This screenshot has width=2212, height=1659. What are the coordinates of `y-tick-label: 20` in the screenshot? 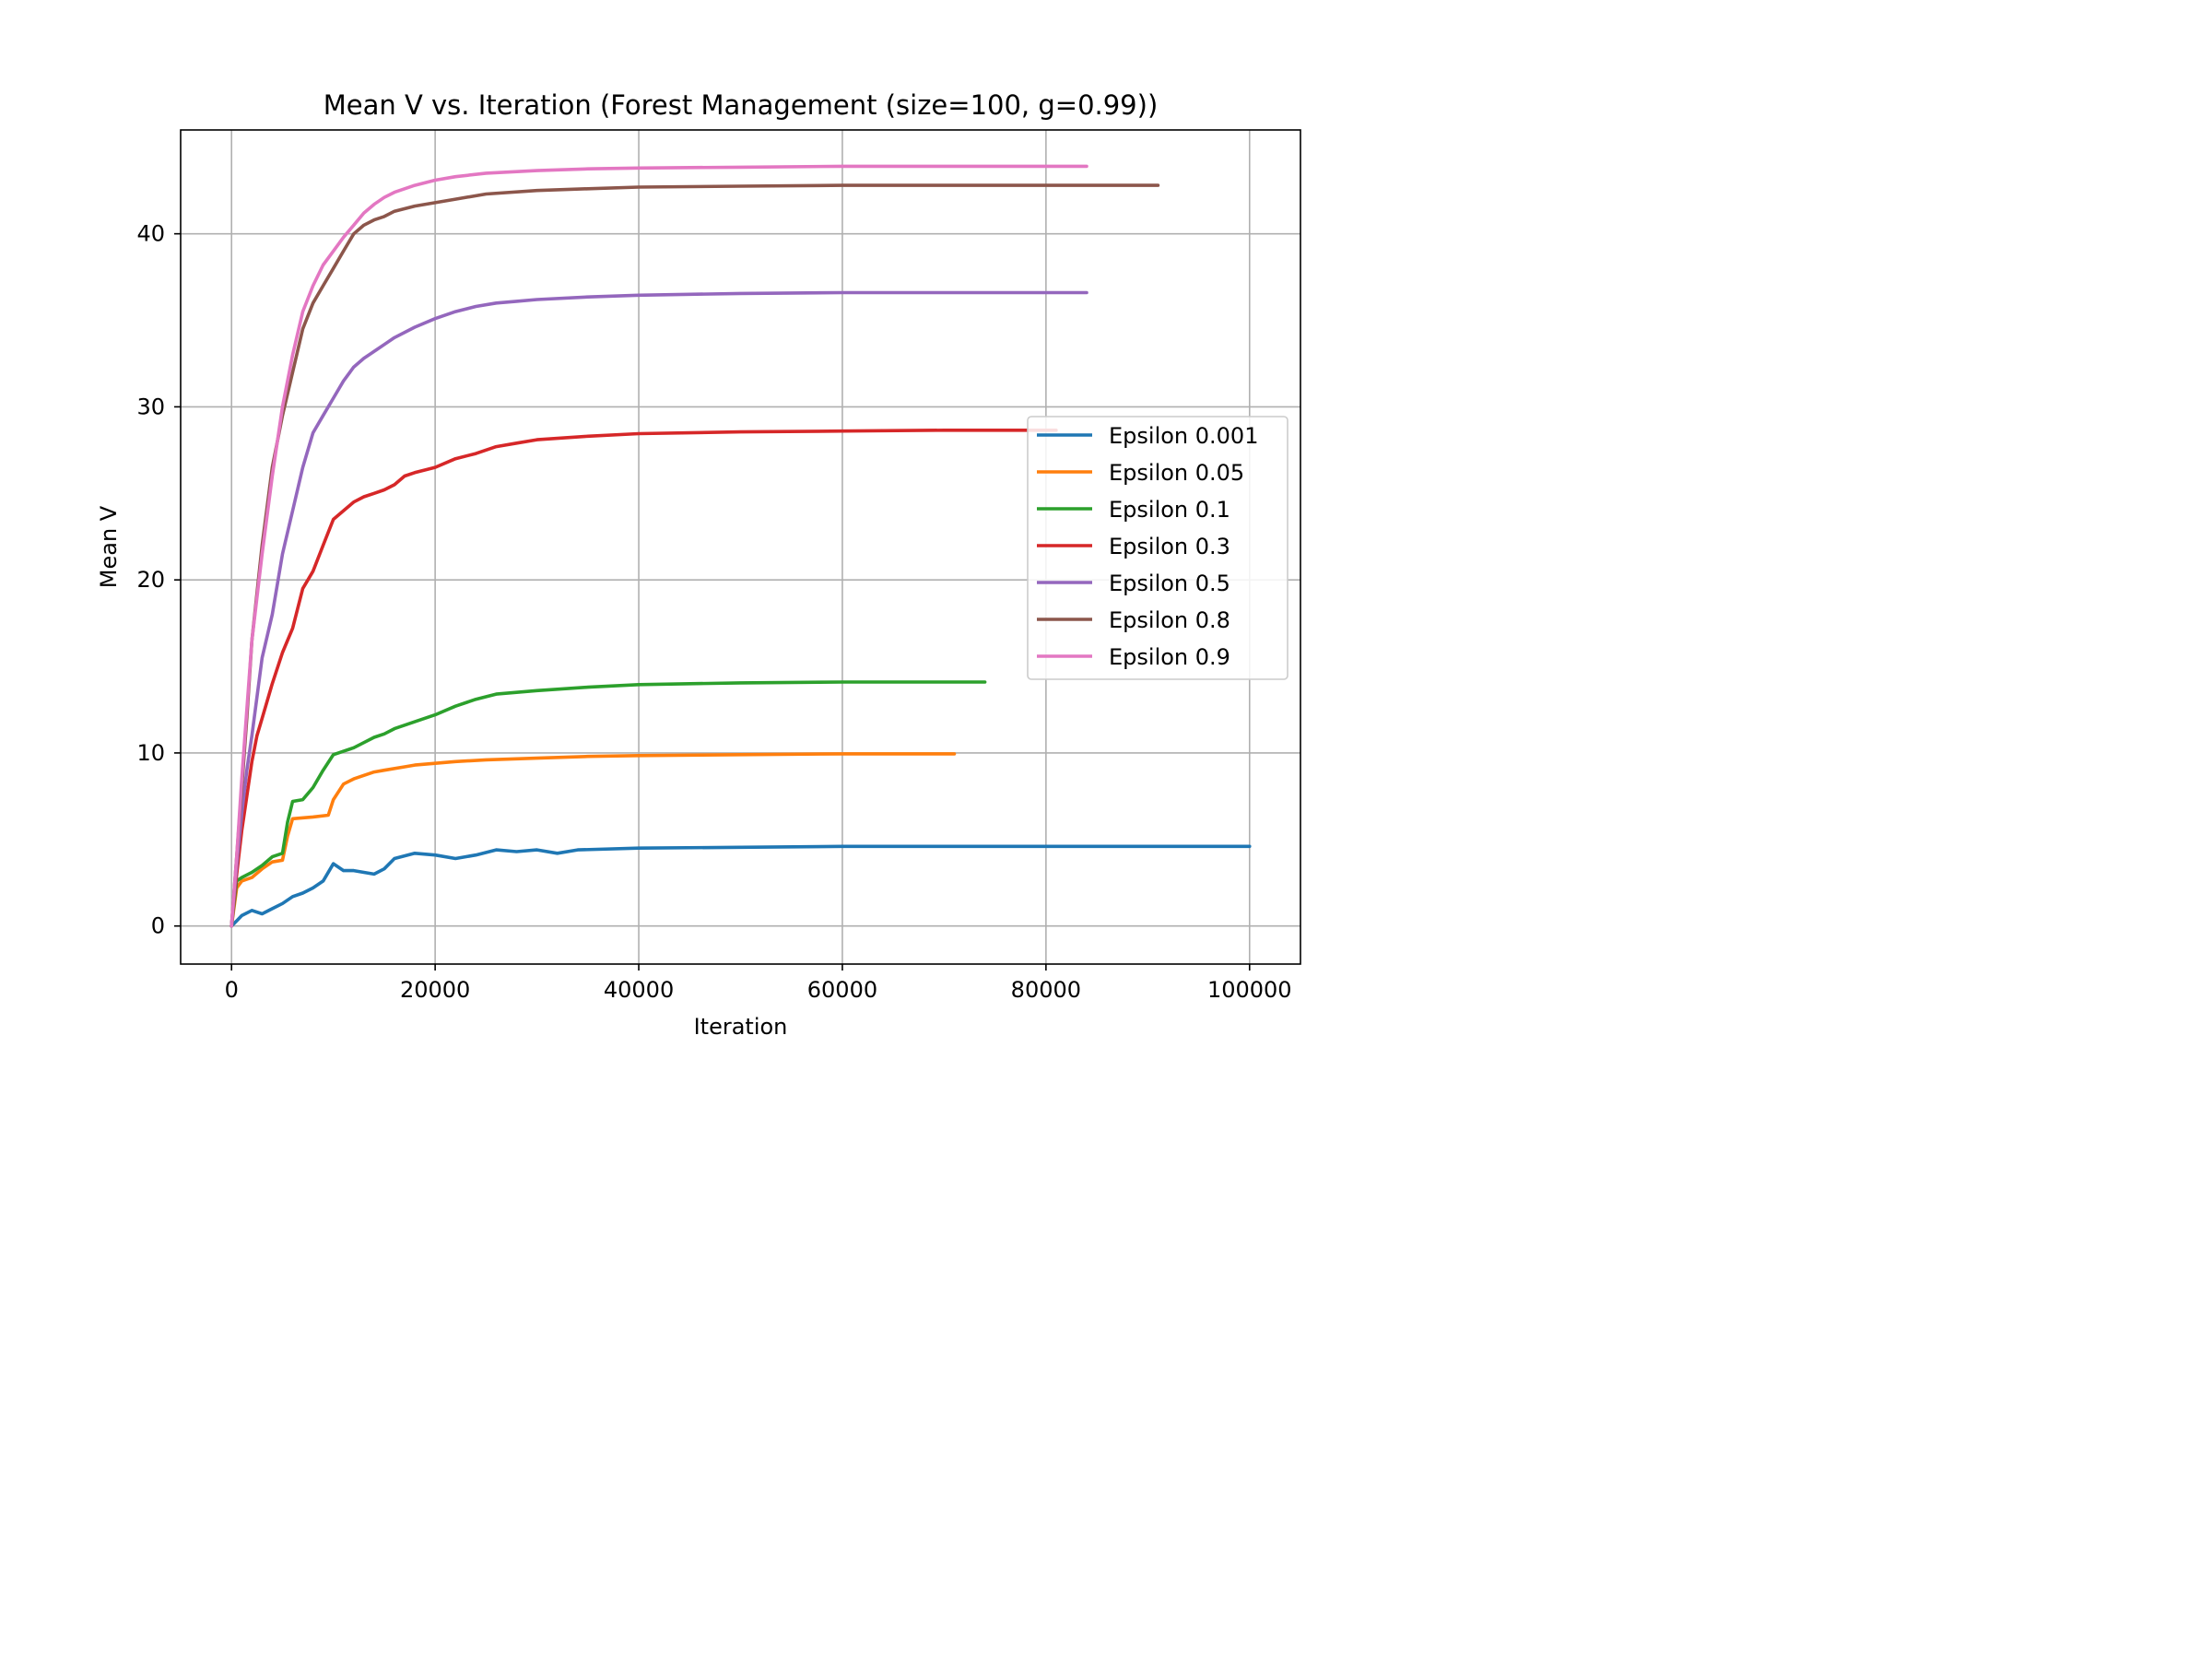 It's located at (150, 580).